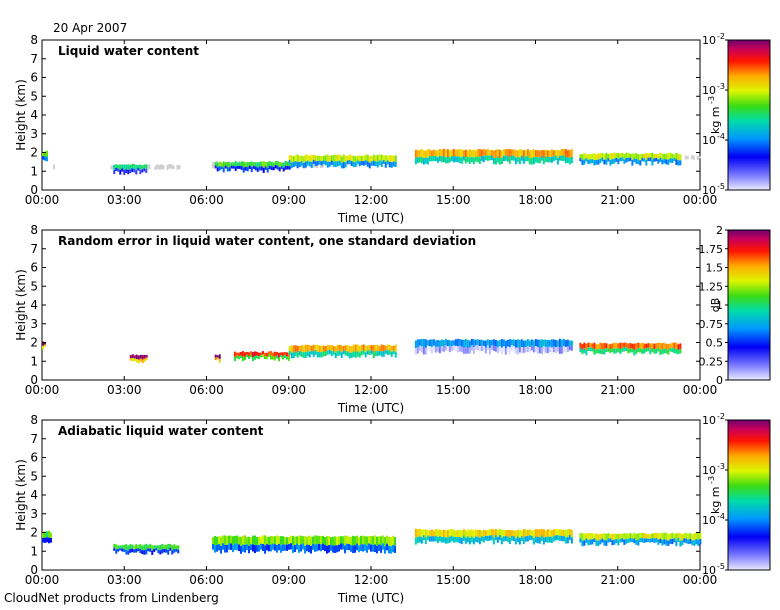  What do you see at coordinates (34, 286) in the screenshot?
I see `y-tick-label: 5` at bounding box center [34, 286].